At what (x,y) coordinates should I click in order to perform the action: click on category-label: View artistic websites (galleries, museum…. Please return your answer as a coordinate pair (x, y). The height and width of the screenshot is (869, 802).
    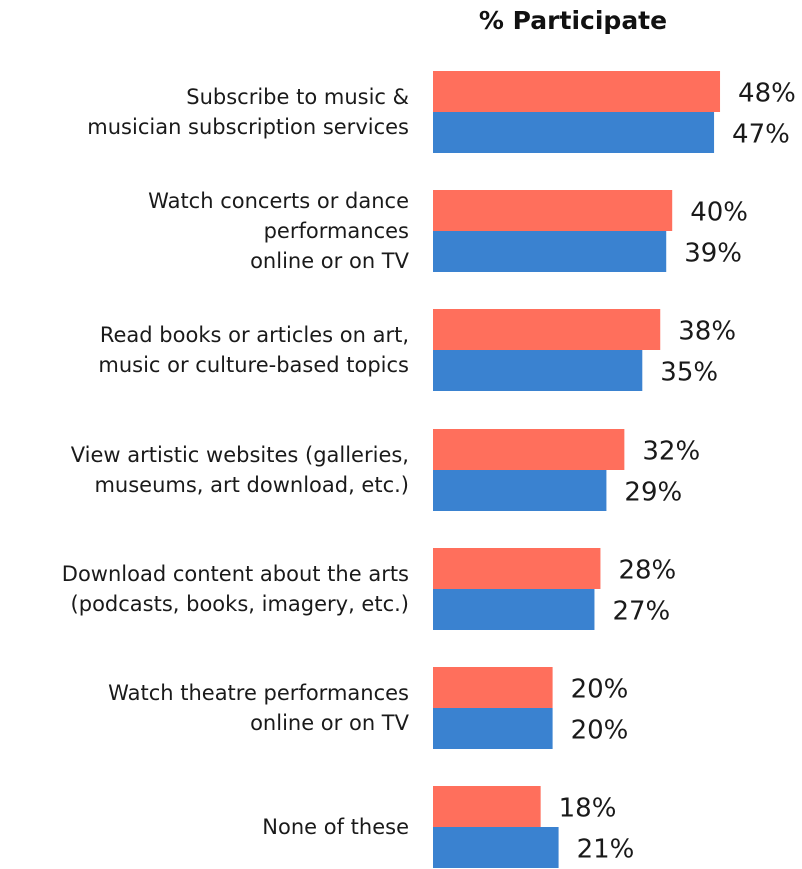
    Looking at the image, I should click on (240, 470).